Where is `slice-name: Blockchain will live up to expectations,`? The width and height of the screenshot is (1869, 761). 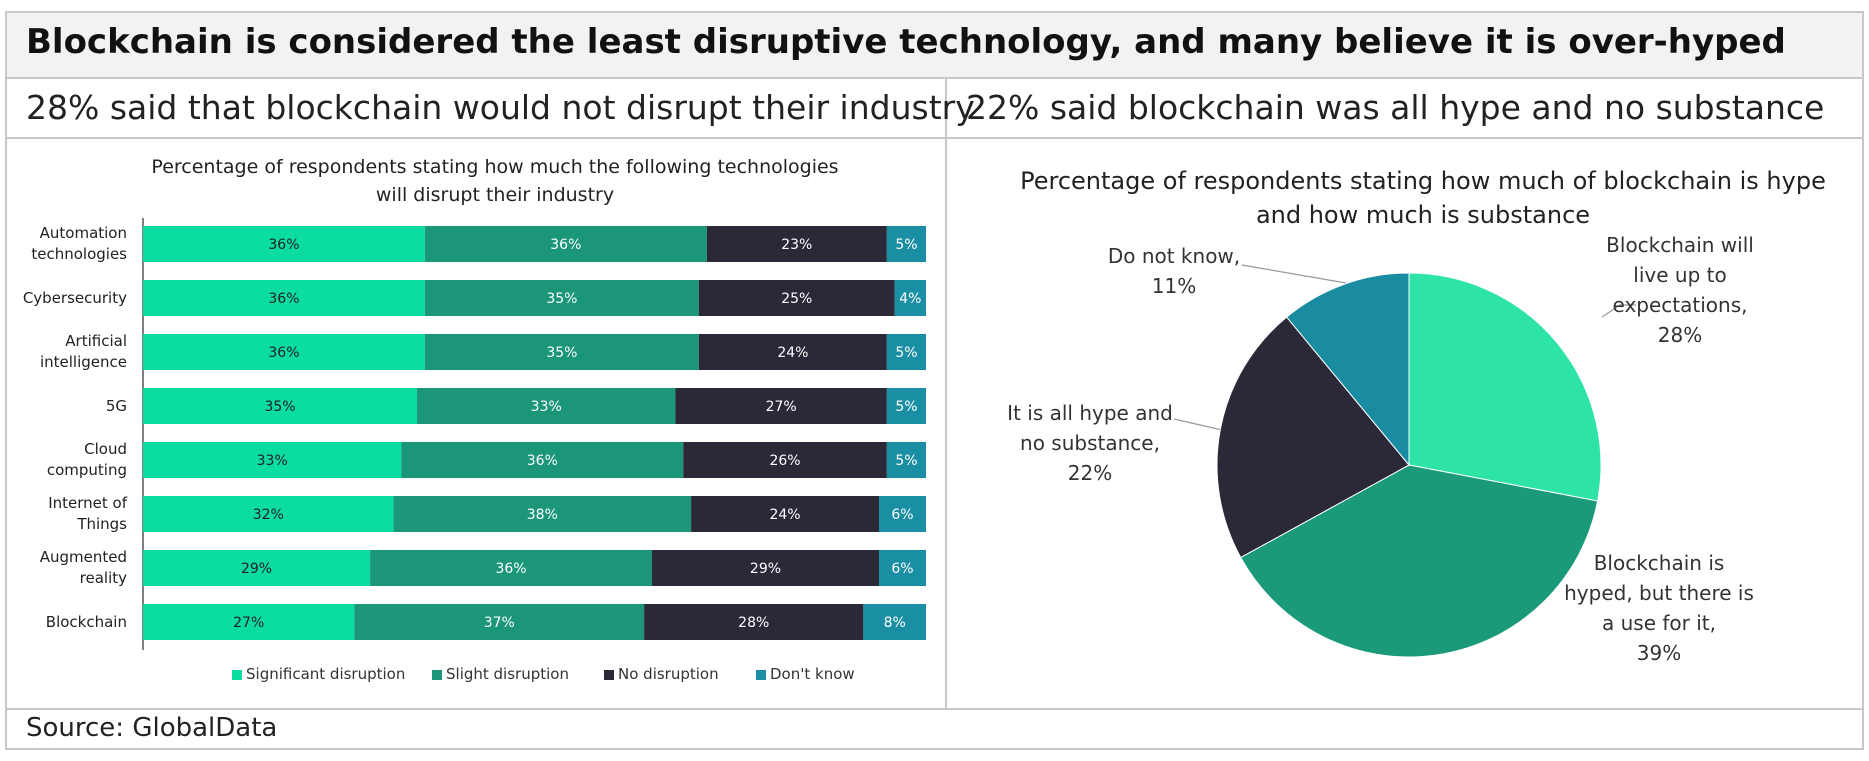
slice-name: Blockchain will live up to expectations, is located at coordinates (1680, 275).